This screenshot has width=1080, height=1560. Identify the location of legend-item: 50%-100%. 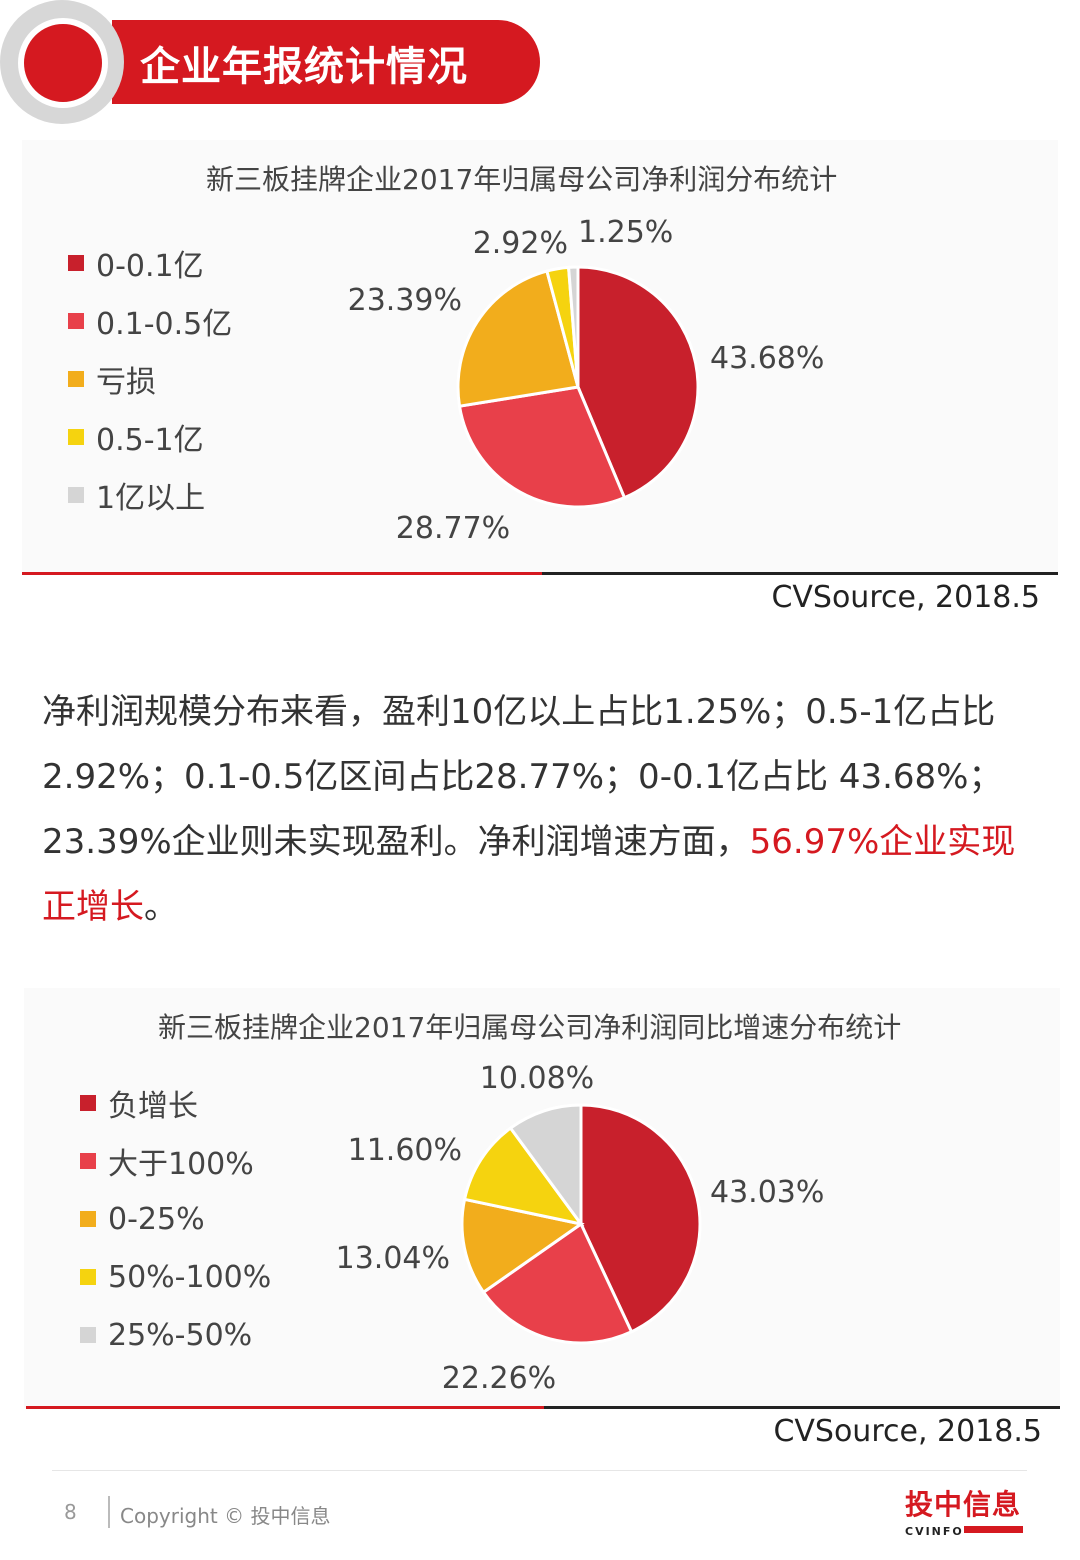
(175, 1277).